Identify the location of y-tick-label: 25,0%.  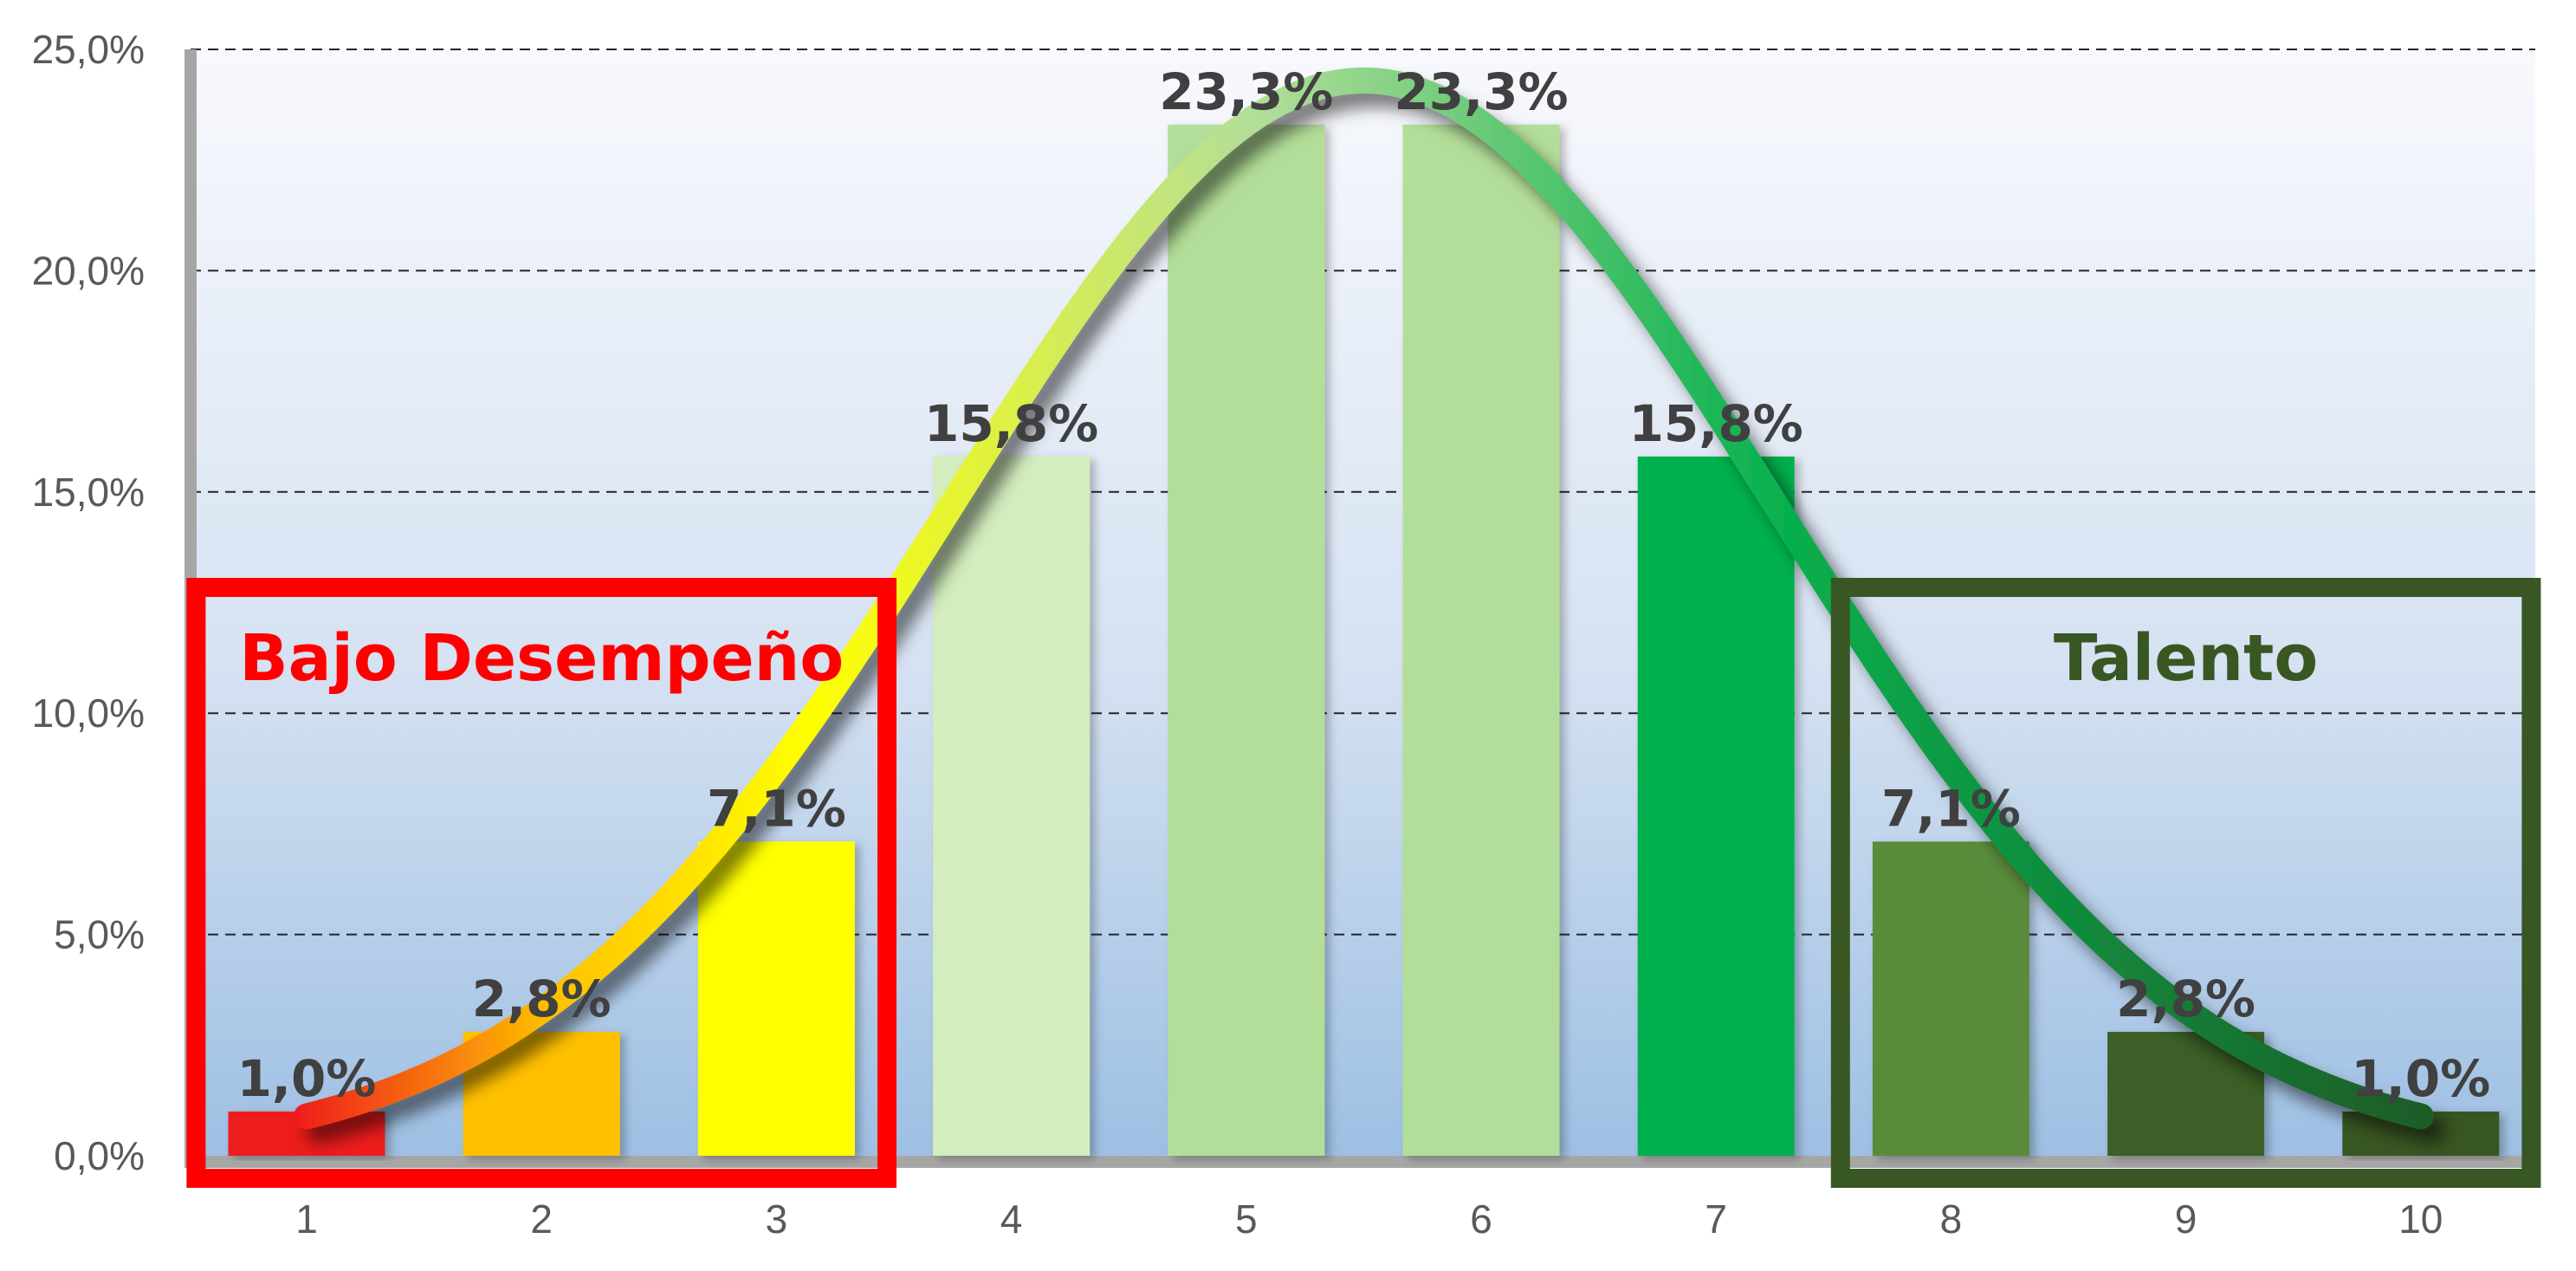
(88, 50).